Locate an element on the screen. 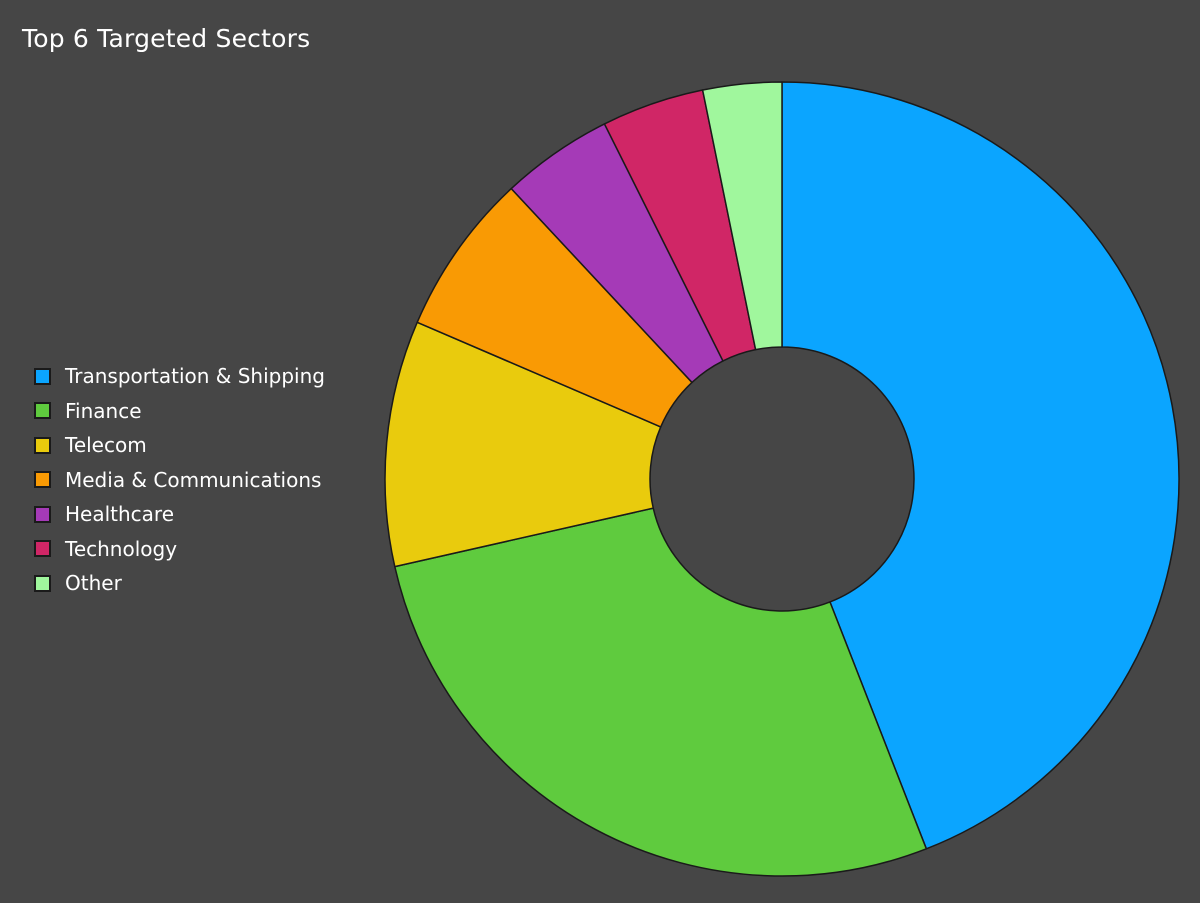 Image resolution: width=1200 pixels, height=903 pixels. legend-swatch-transportation-shipping is located at coordinates (42, 376).